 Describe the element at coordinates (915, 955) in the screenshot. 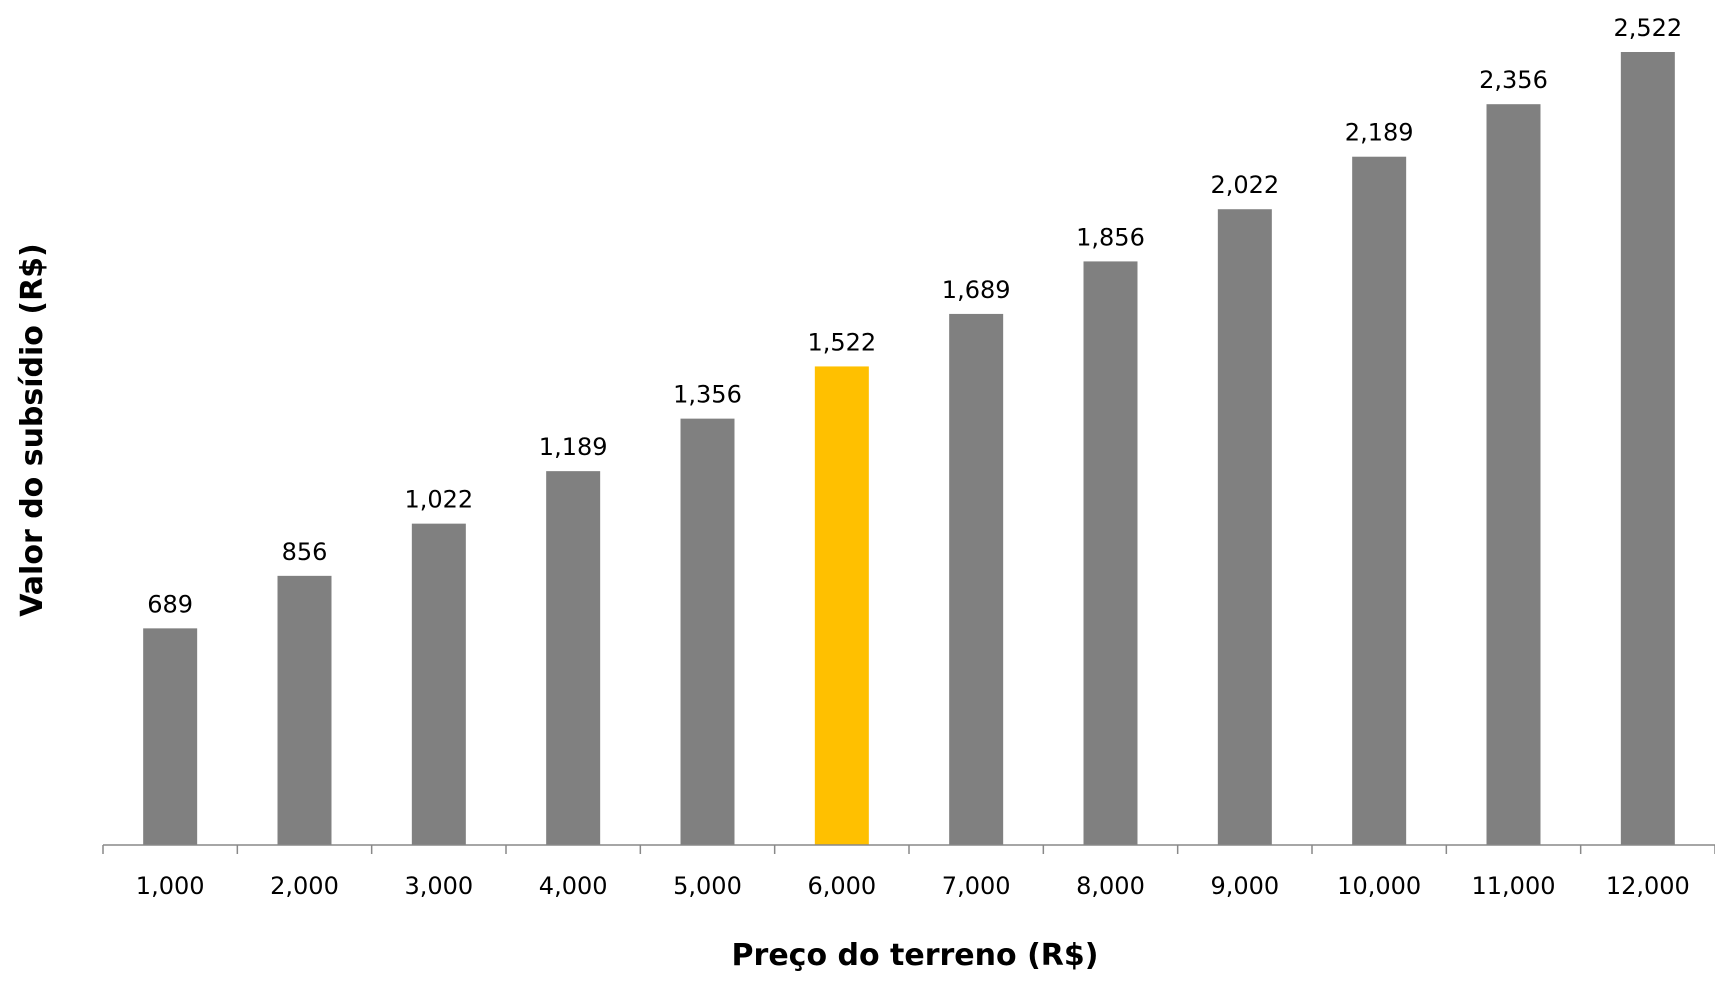

I see `x-axis-title: Preço do terreno (R$)` at that location.